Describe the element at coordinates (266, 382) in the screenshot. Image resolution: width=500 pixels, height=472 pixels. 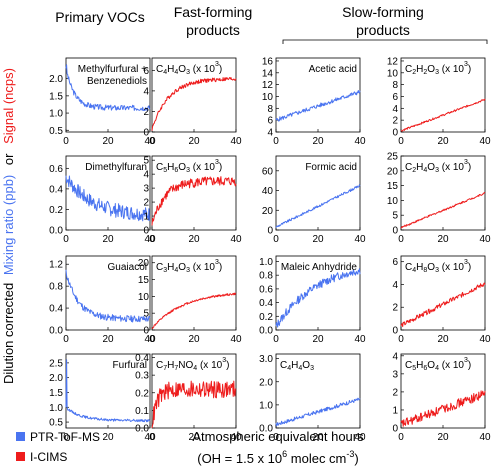
I see `y-tick-label: 2.0` at that location.